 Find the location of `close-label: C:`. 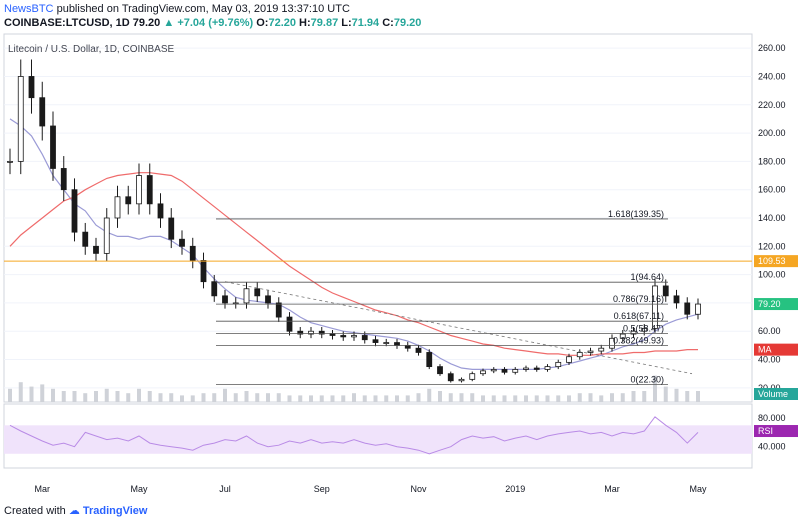

close-label: C: is located at coordinates (388, 23).